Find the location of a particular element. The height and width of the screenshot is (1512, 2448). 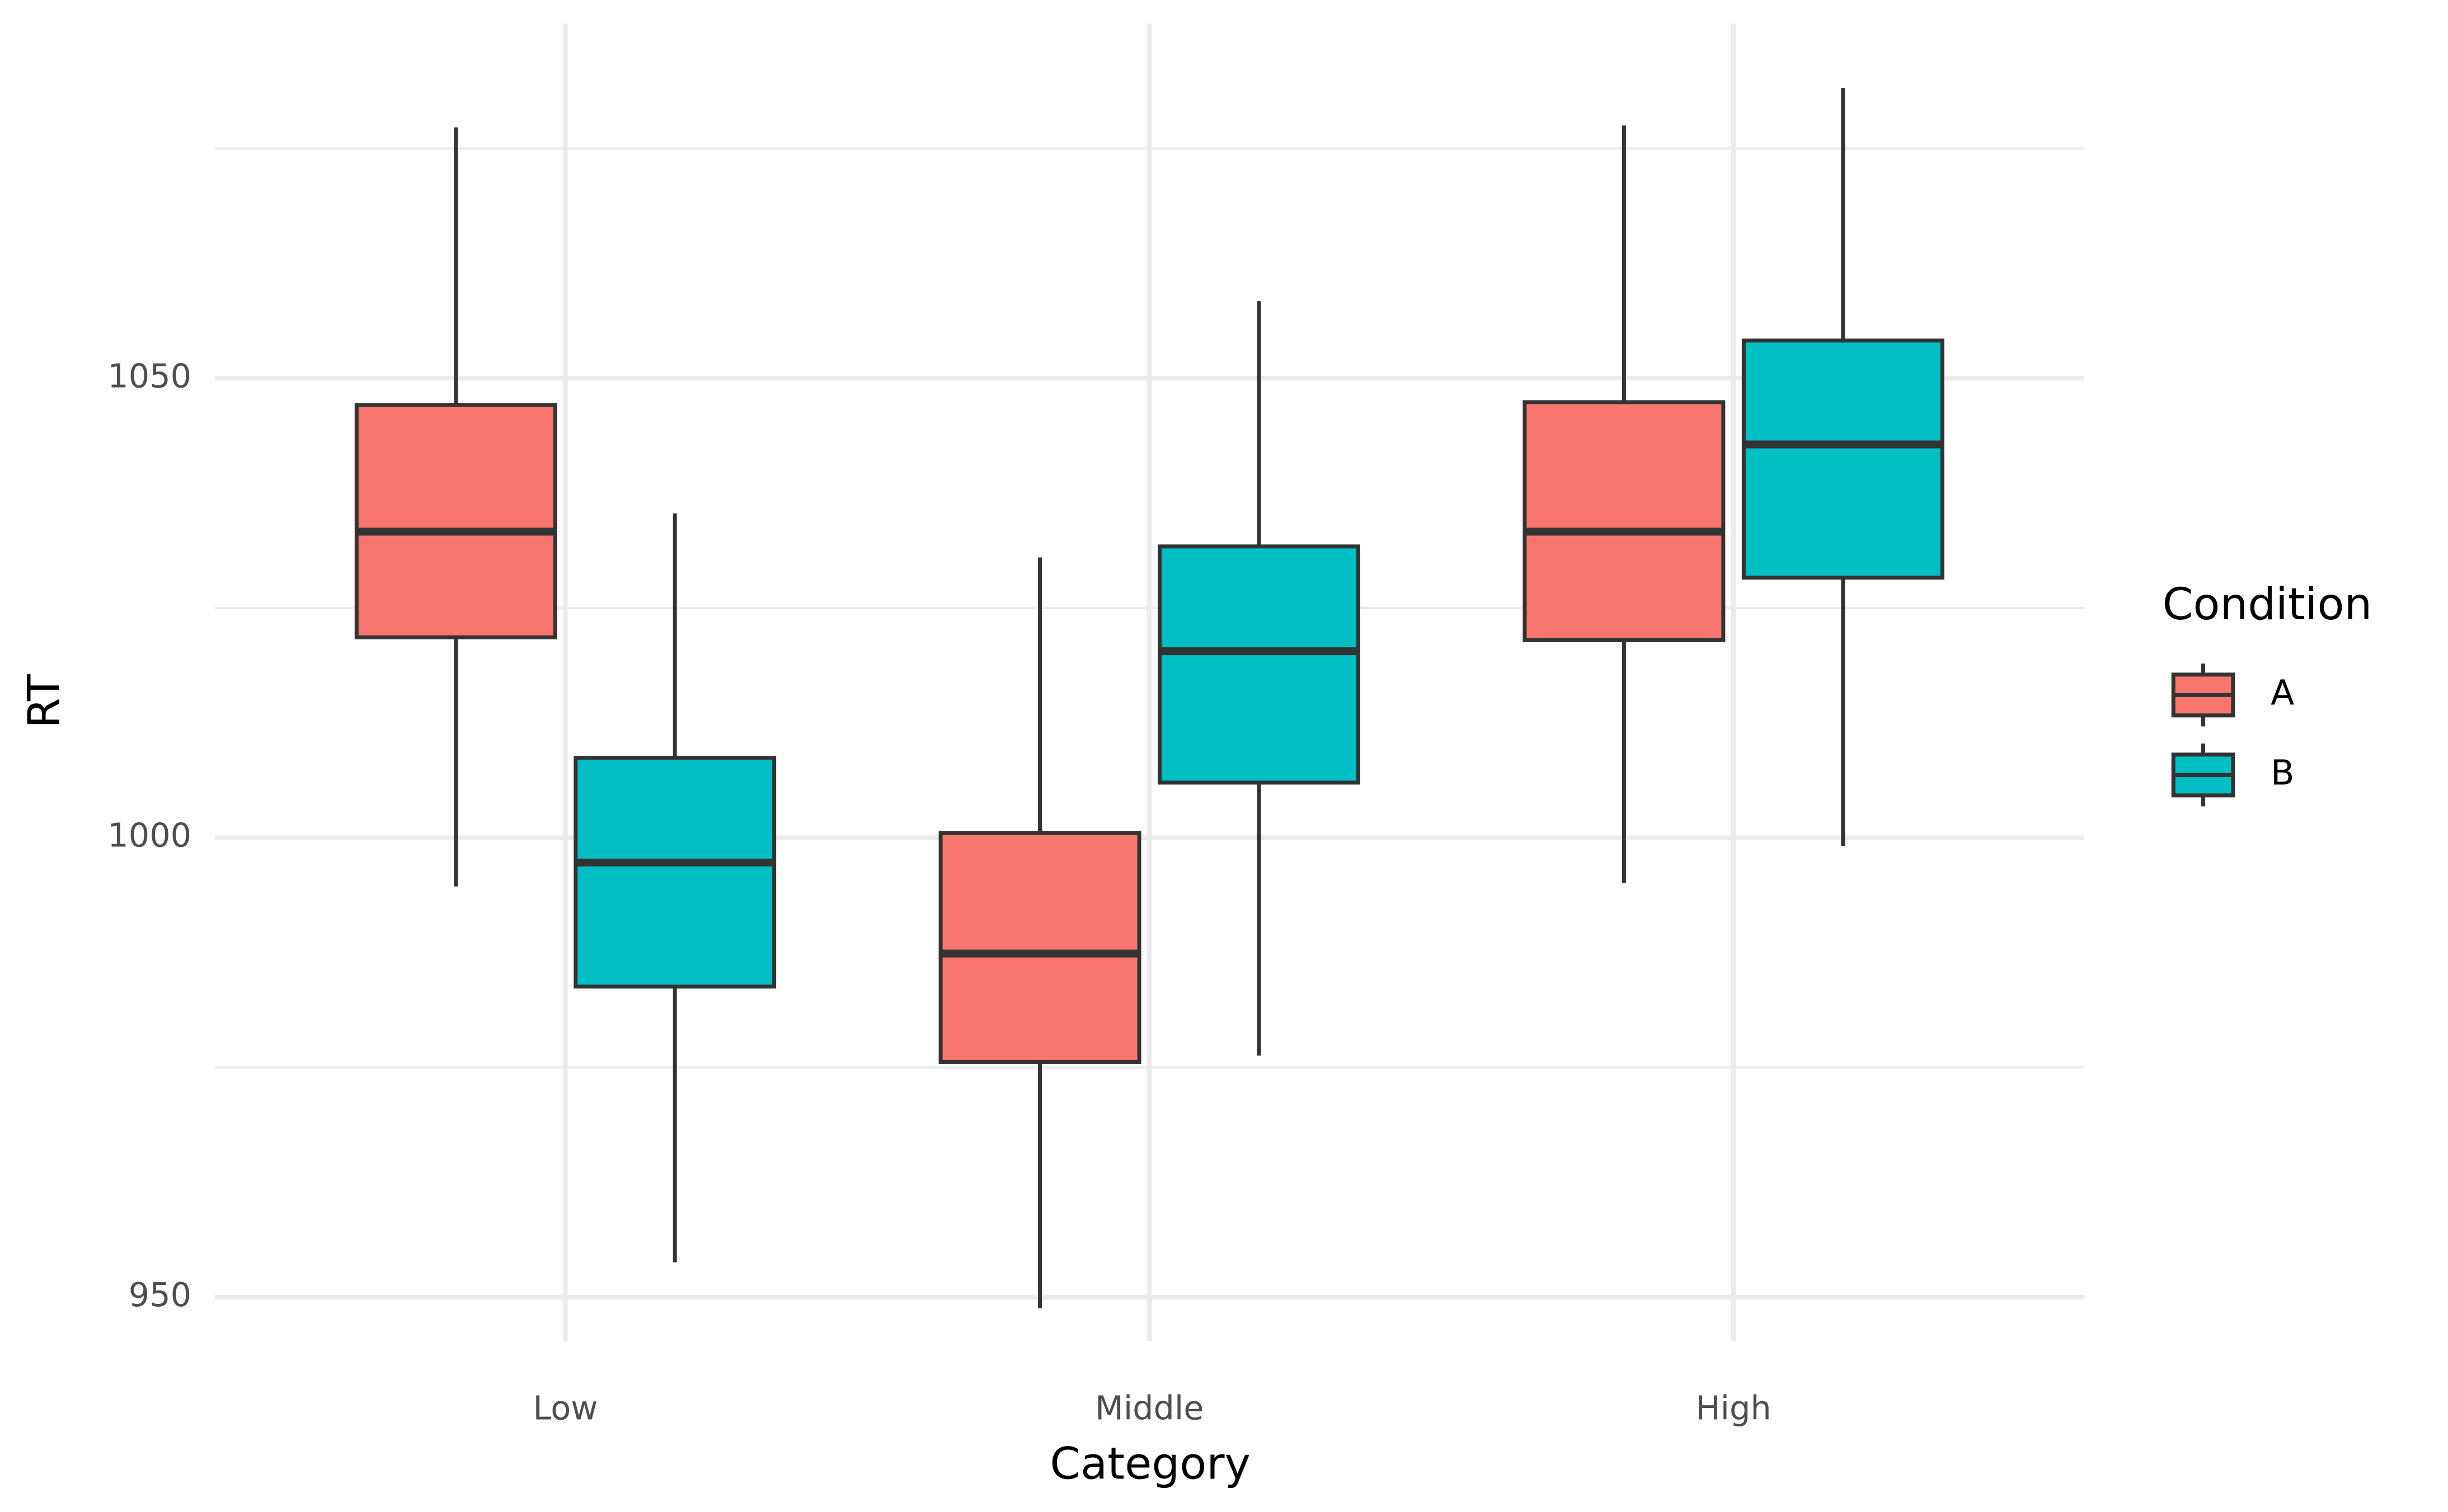

x-tick-label: Low is located at coordinates (565, 1407).